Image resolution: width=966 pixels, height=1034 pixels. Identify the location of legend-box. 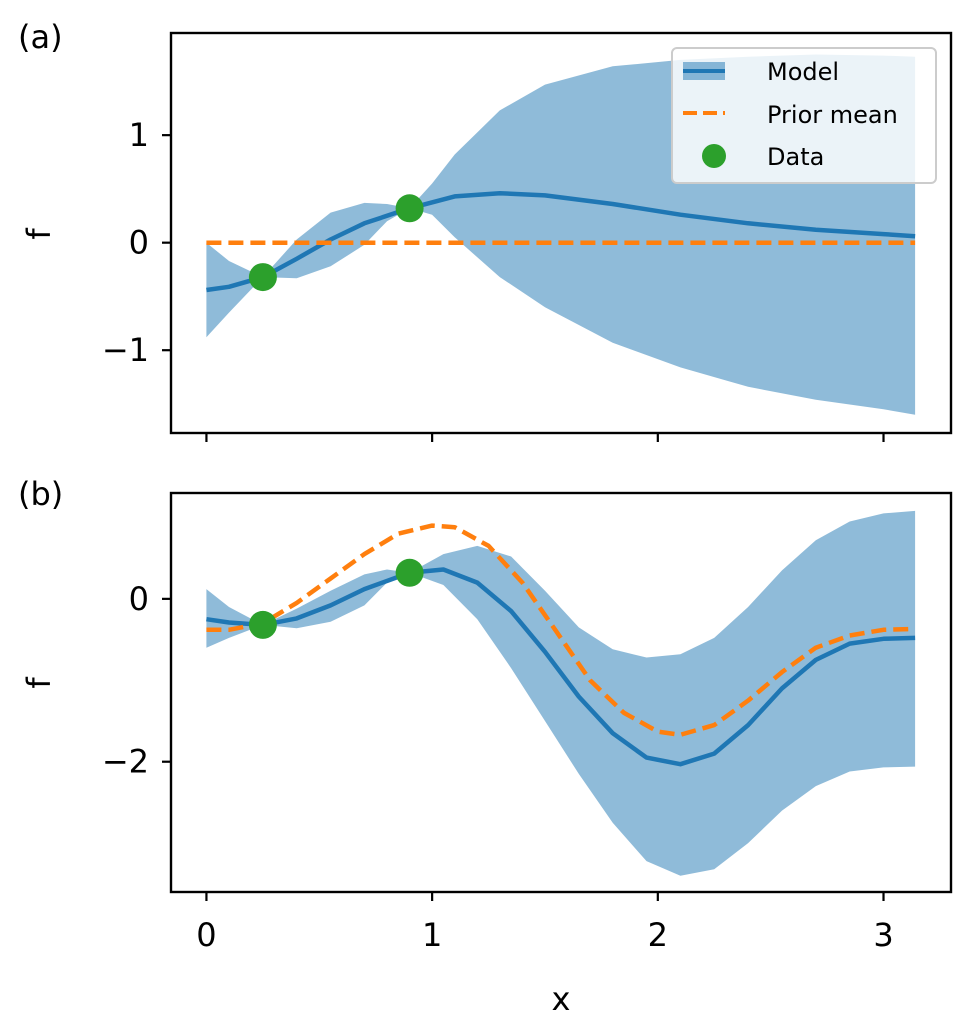
(804, 115).